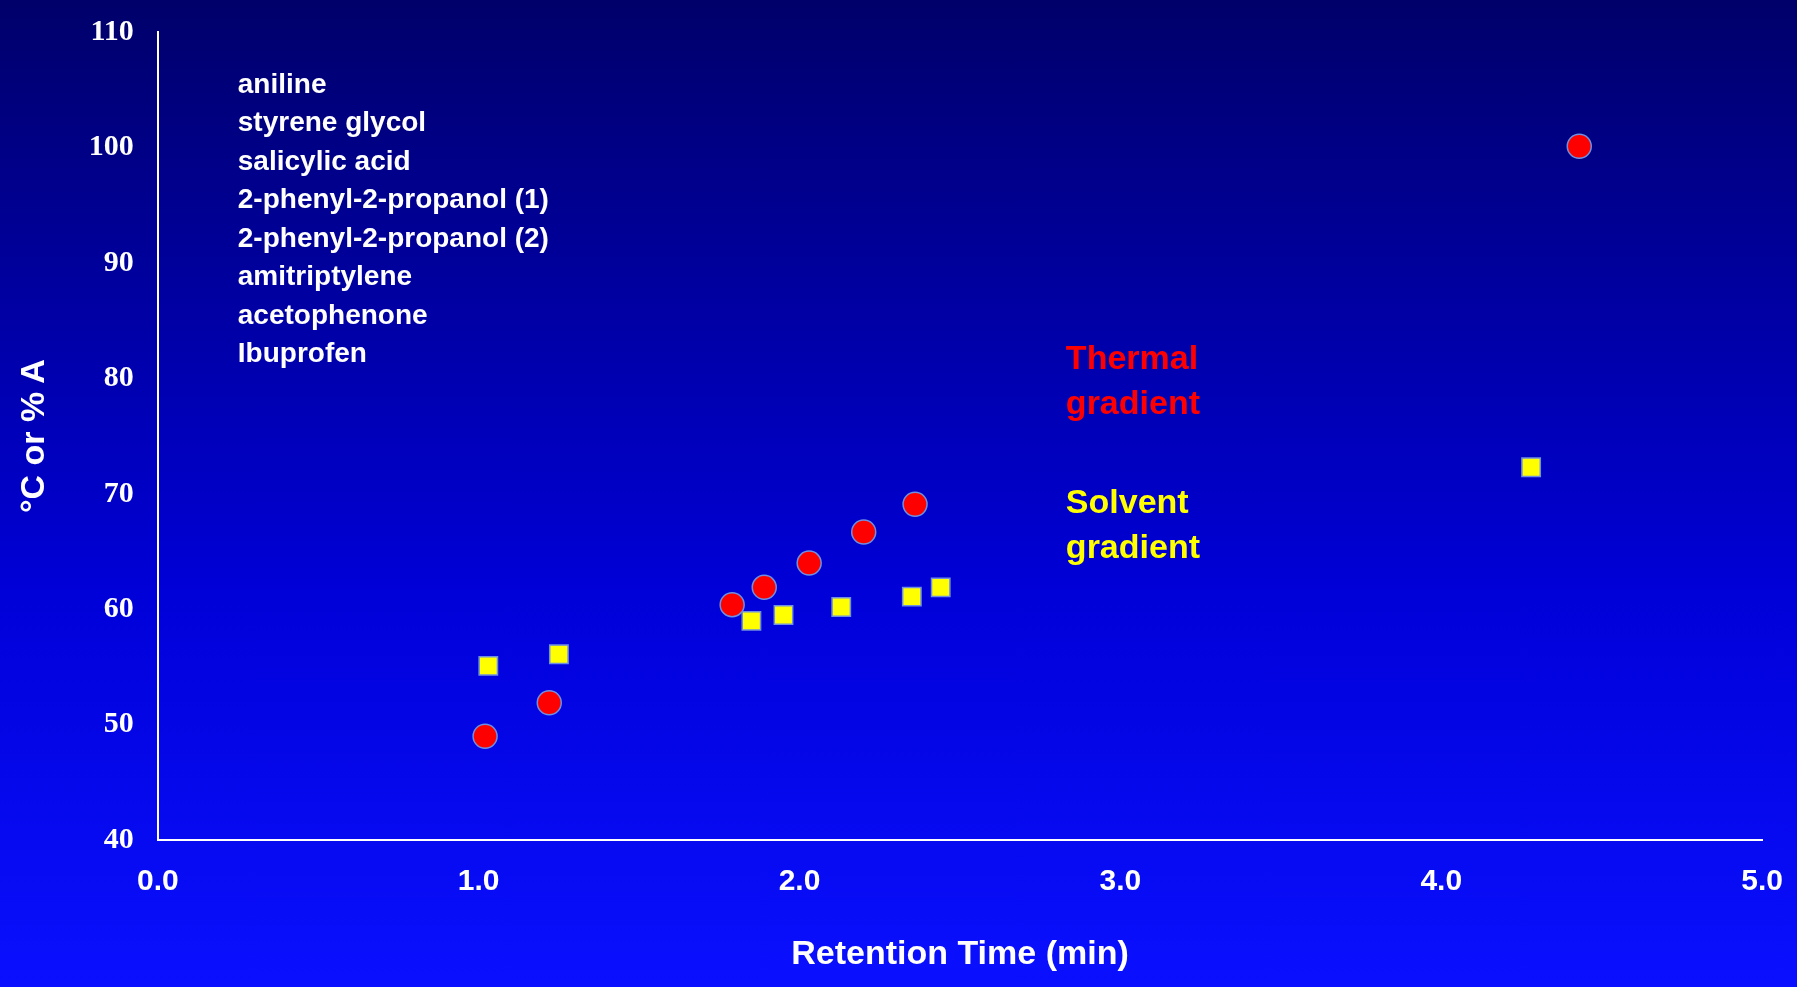  I want to click on y-tick-label: 90, so click(118, 260).